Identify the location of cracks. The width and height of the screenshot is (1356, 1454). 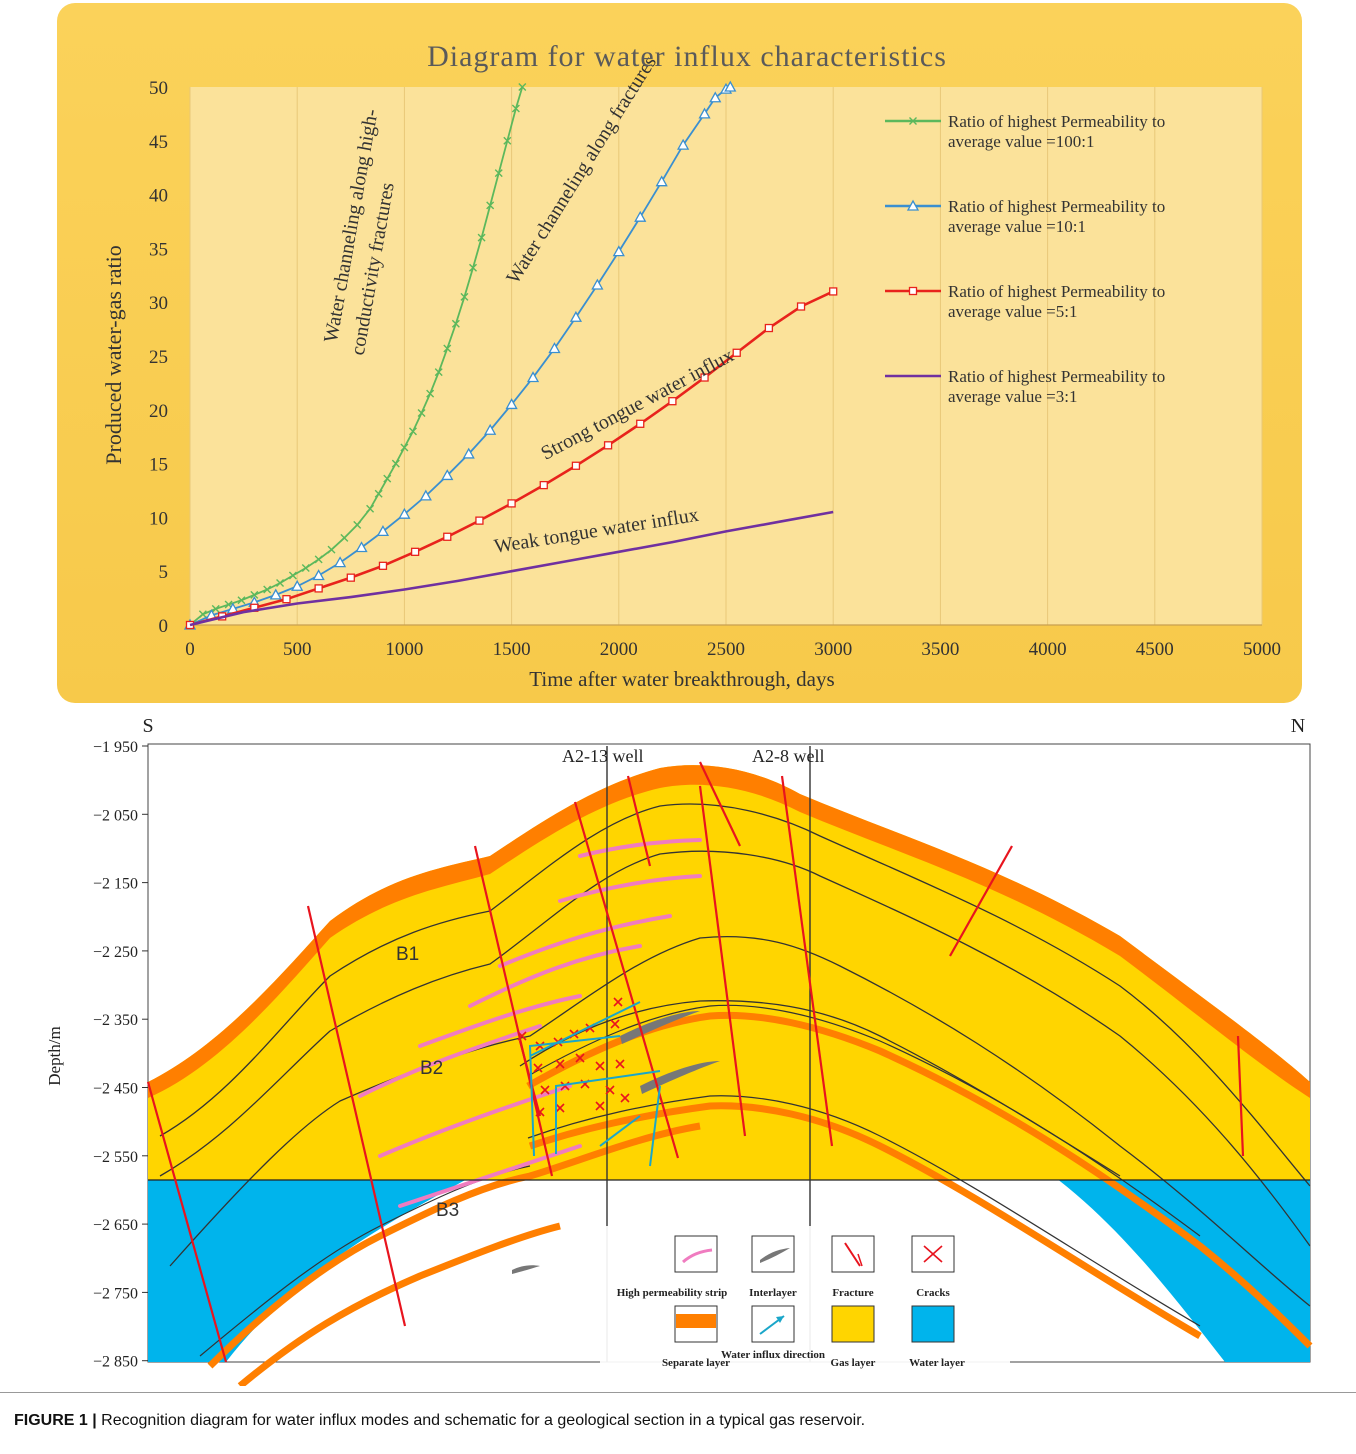
(573, 1057).